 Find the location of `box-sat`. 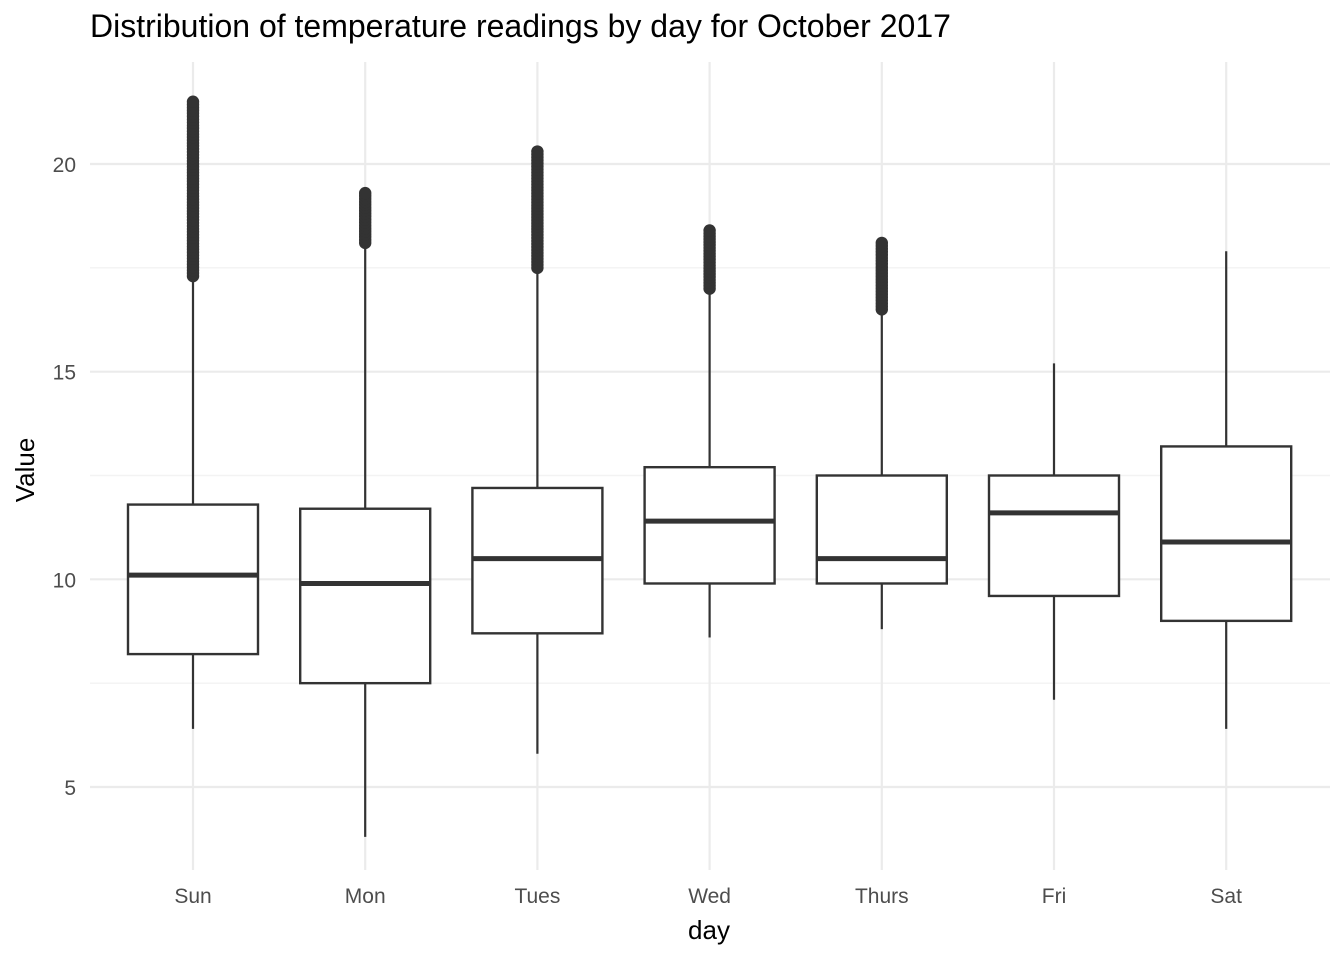

box-sat is located at coordinates (1226, 490).